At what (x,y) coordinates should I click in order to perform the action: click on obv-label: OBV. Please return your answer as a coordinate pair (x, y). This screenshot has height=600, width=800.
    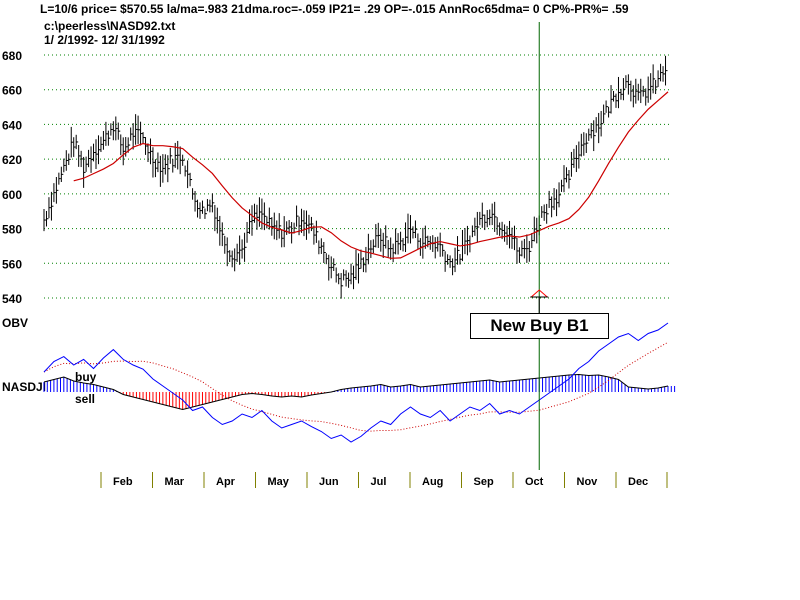
    Looking at the image, I should click on (15, 323).